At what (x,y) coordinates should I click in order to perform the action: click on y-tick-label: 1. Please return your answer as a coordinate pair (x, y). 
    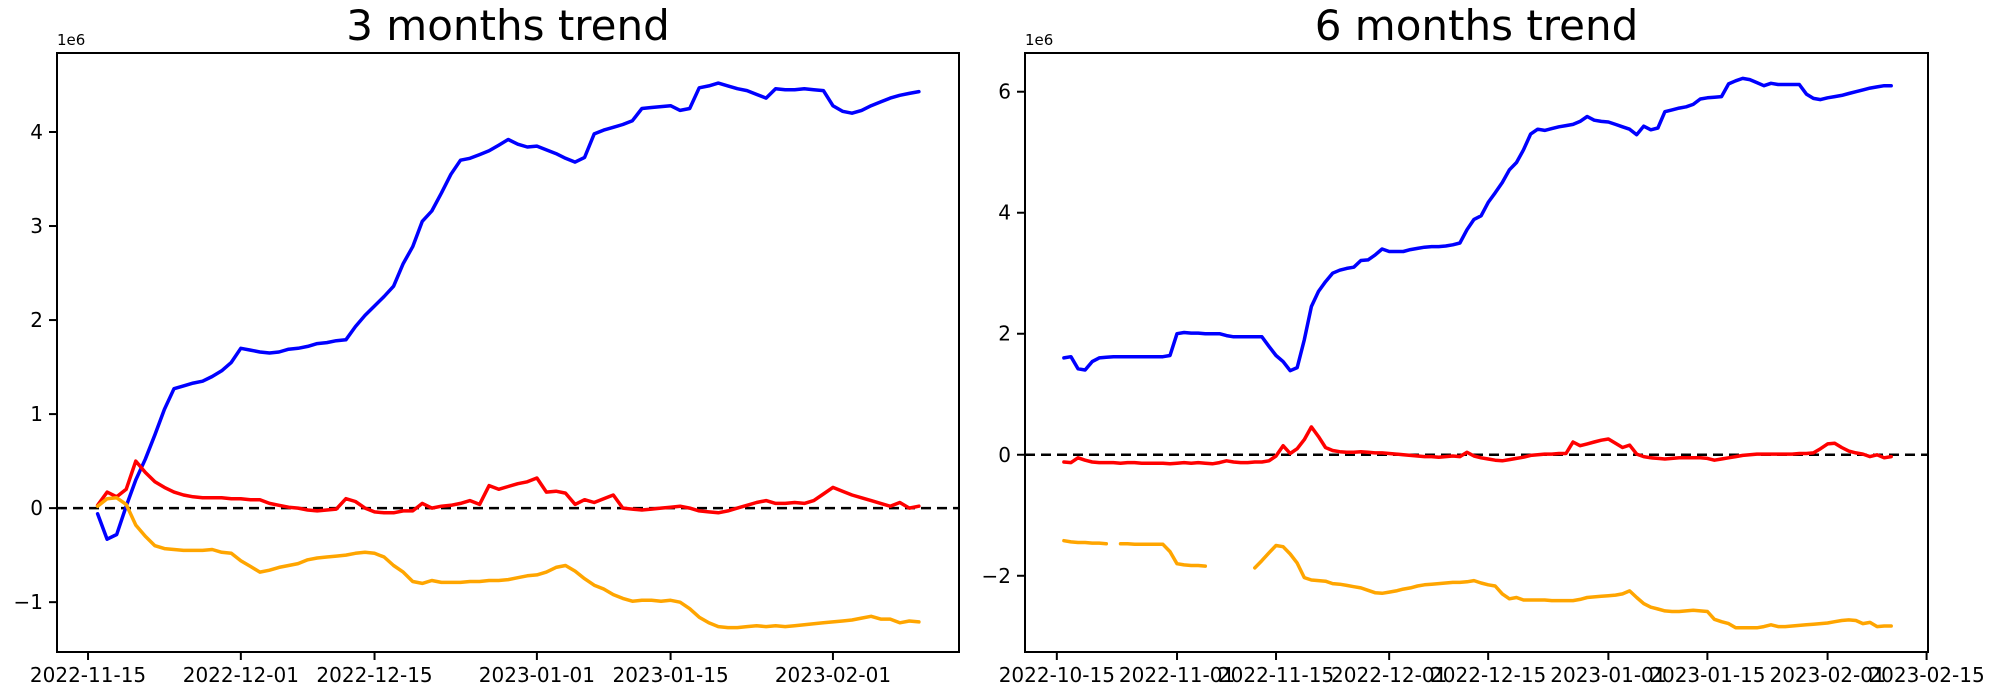
    Looking at the image, I should click on (36, 414).